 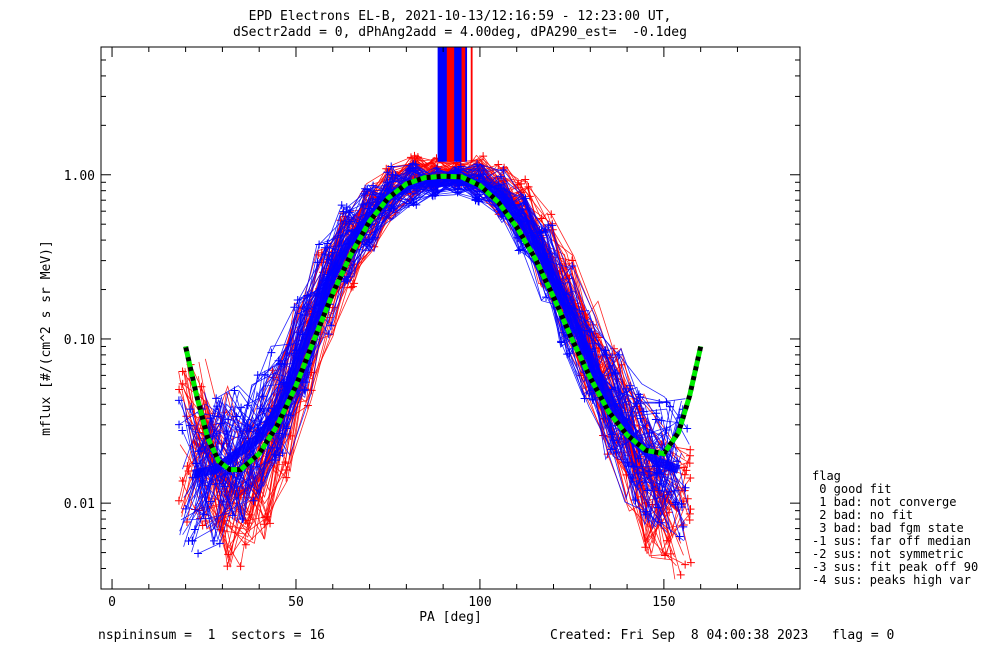 What do you see at coordinates (891, 580) in the screenshot?
I see `flag-legend-item: -4 sus: peaks high var` at bounding box center [891, 580].